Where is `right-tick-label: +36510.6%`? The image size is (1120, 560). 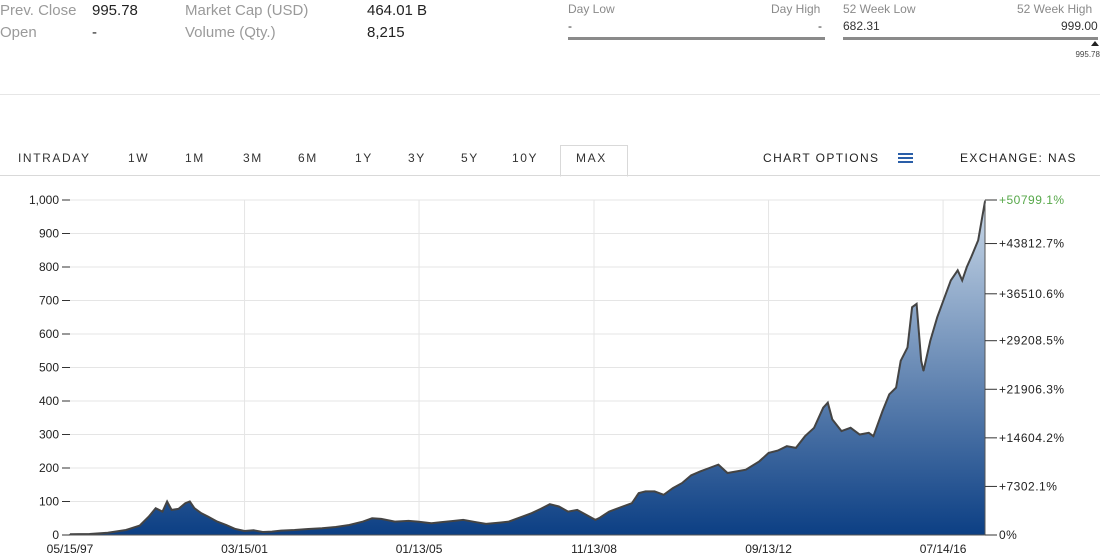
right-tick-label: +36510.6% is located at coordinates (1032, 294).